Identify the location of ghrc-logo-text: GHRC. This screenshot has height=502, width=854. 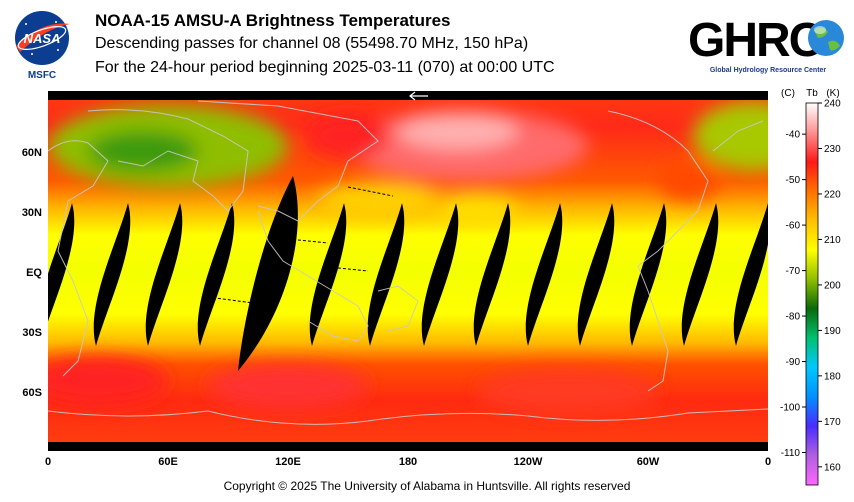
(755, 40).